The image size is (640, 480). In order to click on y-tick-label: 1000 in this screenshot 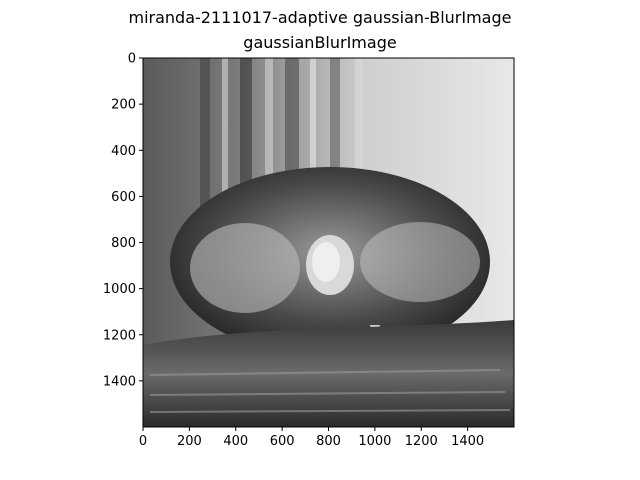, I will do `click(119, 289)`.